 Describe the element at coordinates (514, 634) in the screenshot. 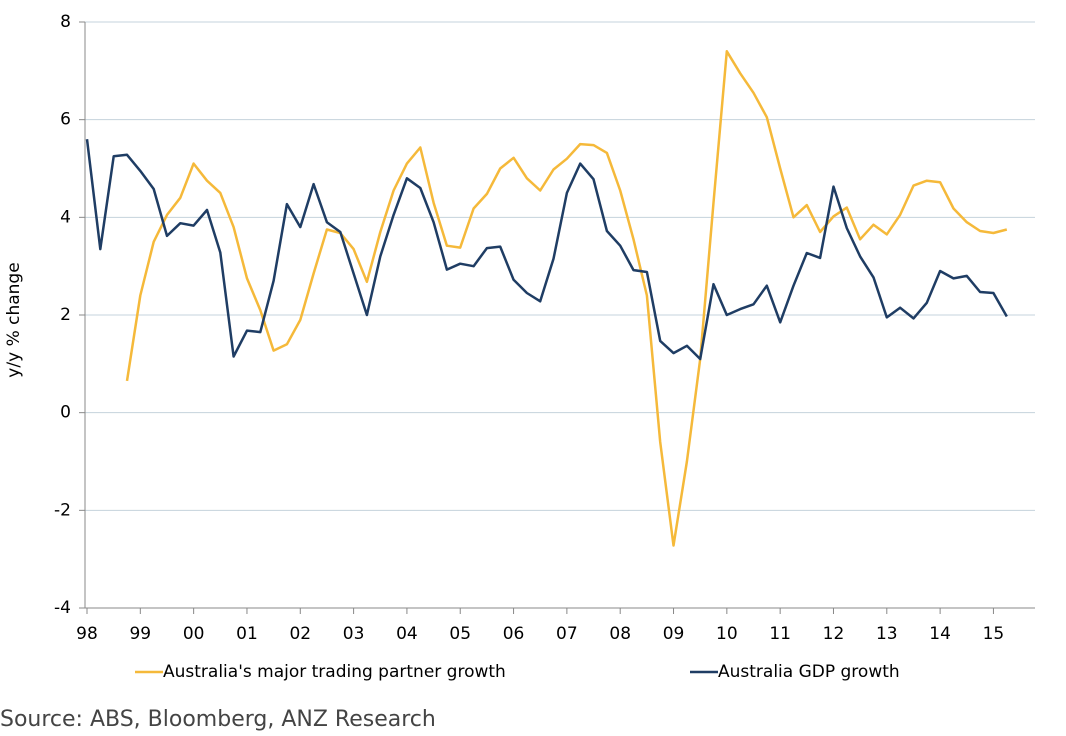

I see `x-tick-label: 06` at that location.